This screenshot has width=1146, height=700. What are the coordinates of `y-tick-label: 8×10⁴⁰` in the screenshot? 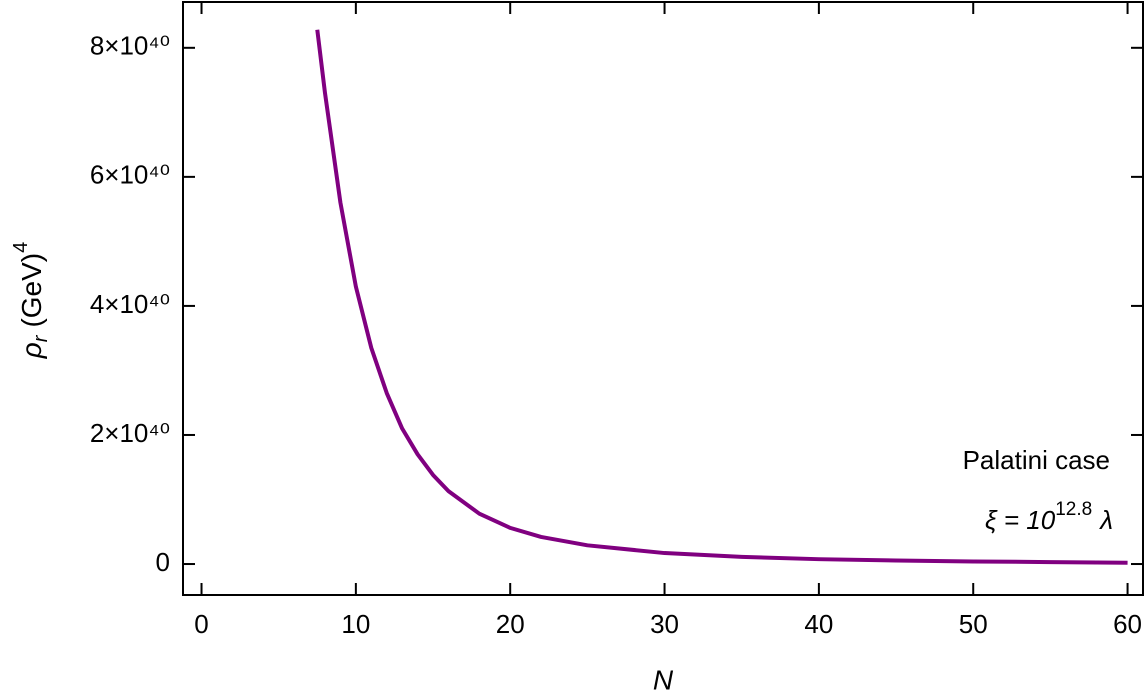 It's located at (130, 46).